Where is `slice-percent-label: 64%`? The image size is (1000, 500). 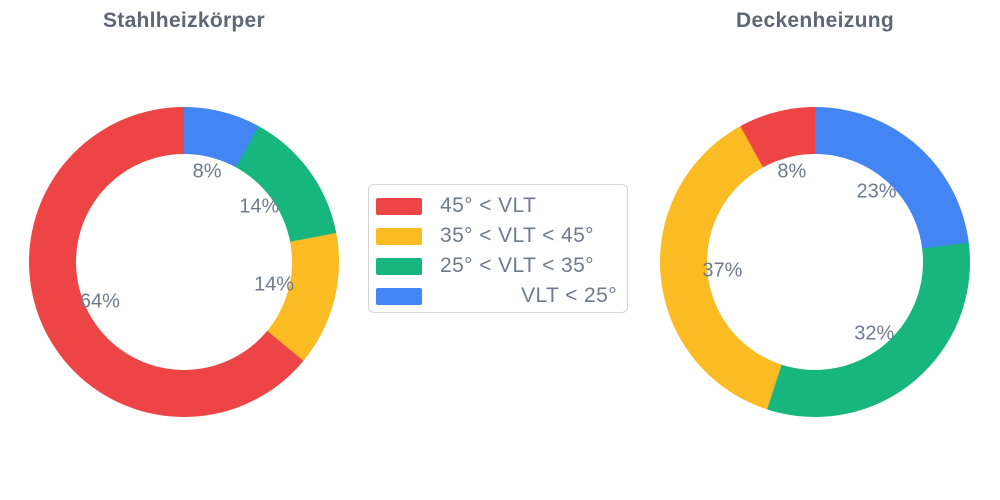
slice-percent-label: 64% is located at coordinates (99, 301).